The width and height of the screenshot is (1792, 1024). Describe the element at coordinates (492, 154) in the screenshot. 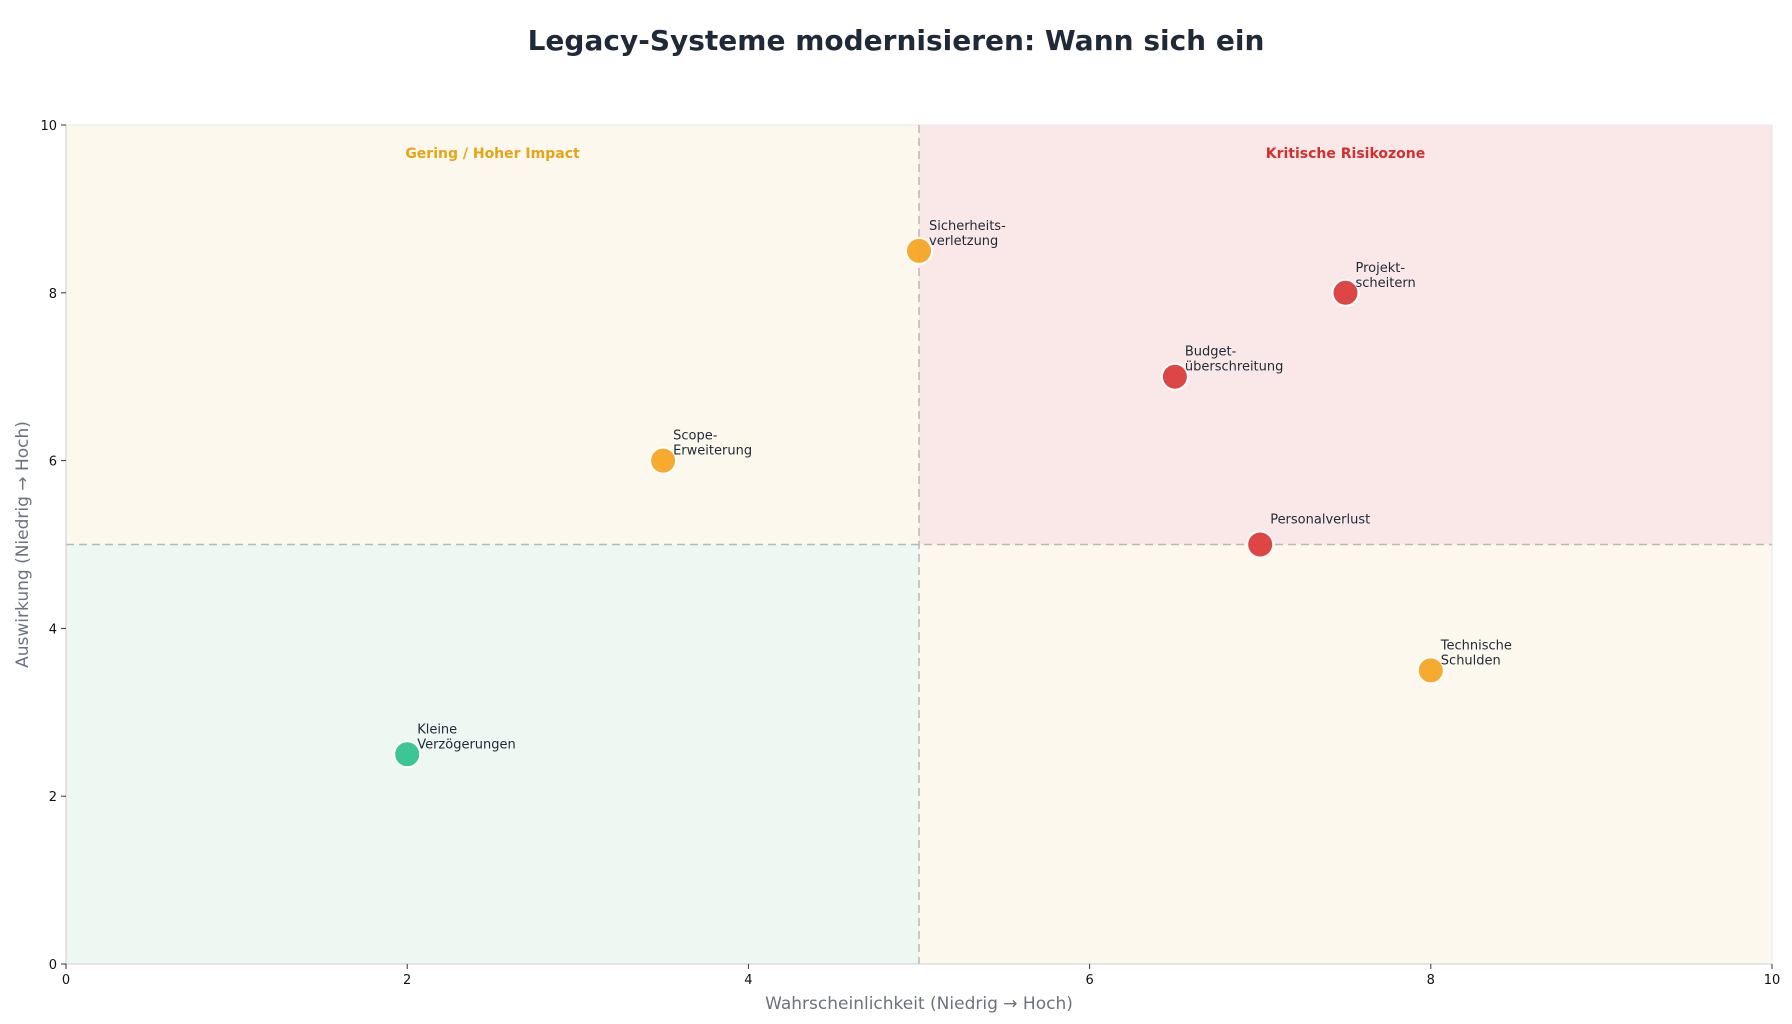

I see `quadrant-label-low-high: Gering / Hoher Impact` at that location.